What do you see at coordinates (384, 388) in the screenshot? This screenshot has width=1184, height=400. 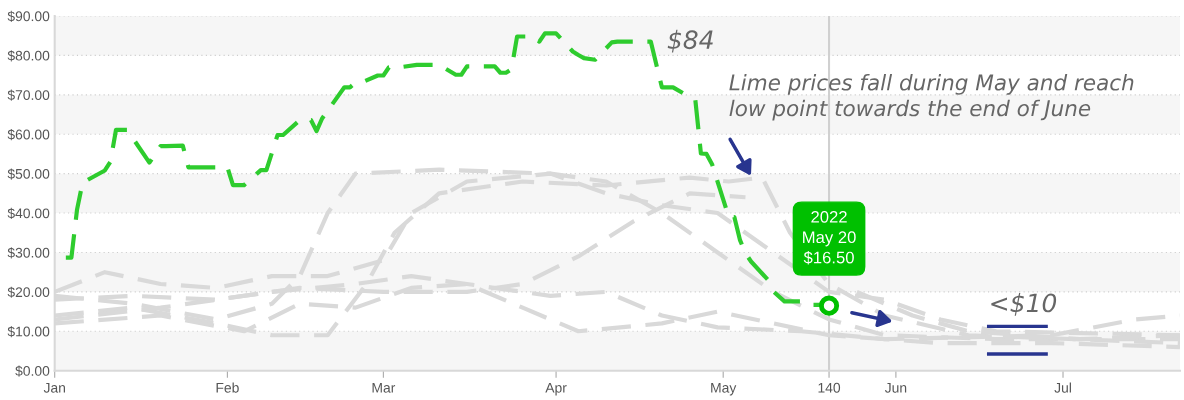 I see `x-tick-label: Mar` at bounding box center [384, 388].